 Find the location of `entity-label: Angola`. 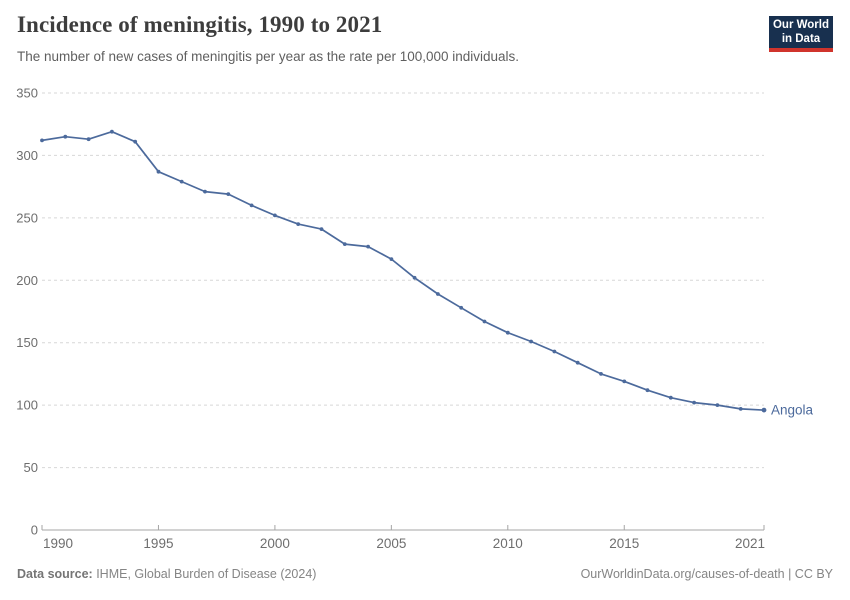

entity-label: Angola is located at coordinates (792, 410).